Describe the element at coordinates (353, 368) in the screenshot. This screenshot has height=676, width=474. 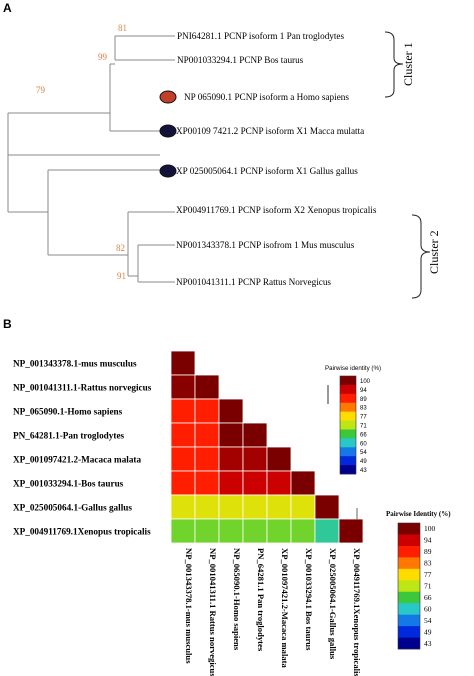
I see `legend-title: Pairwise identity (%)` at that location.